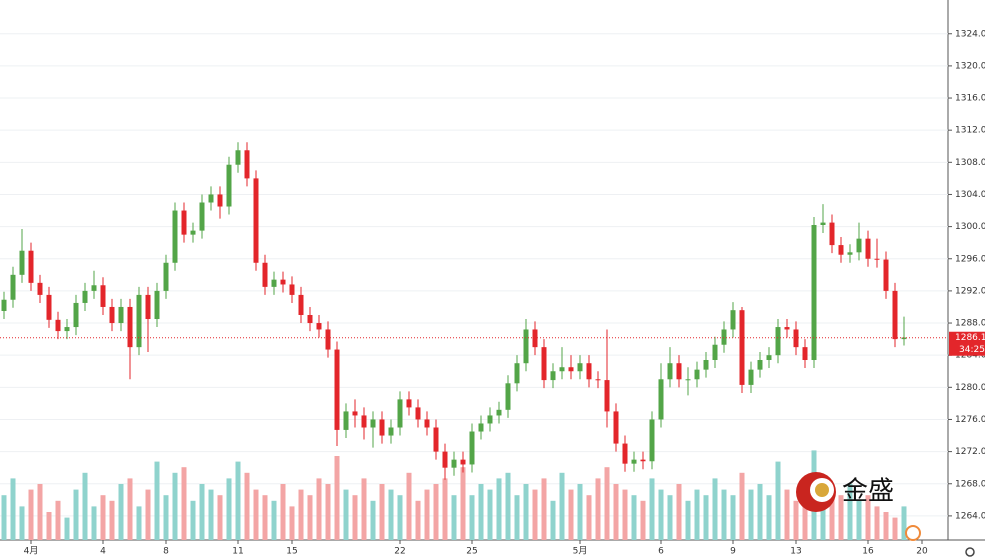  I want to click on logo-text: 金盛, so click(868, 492).